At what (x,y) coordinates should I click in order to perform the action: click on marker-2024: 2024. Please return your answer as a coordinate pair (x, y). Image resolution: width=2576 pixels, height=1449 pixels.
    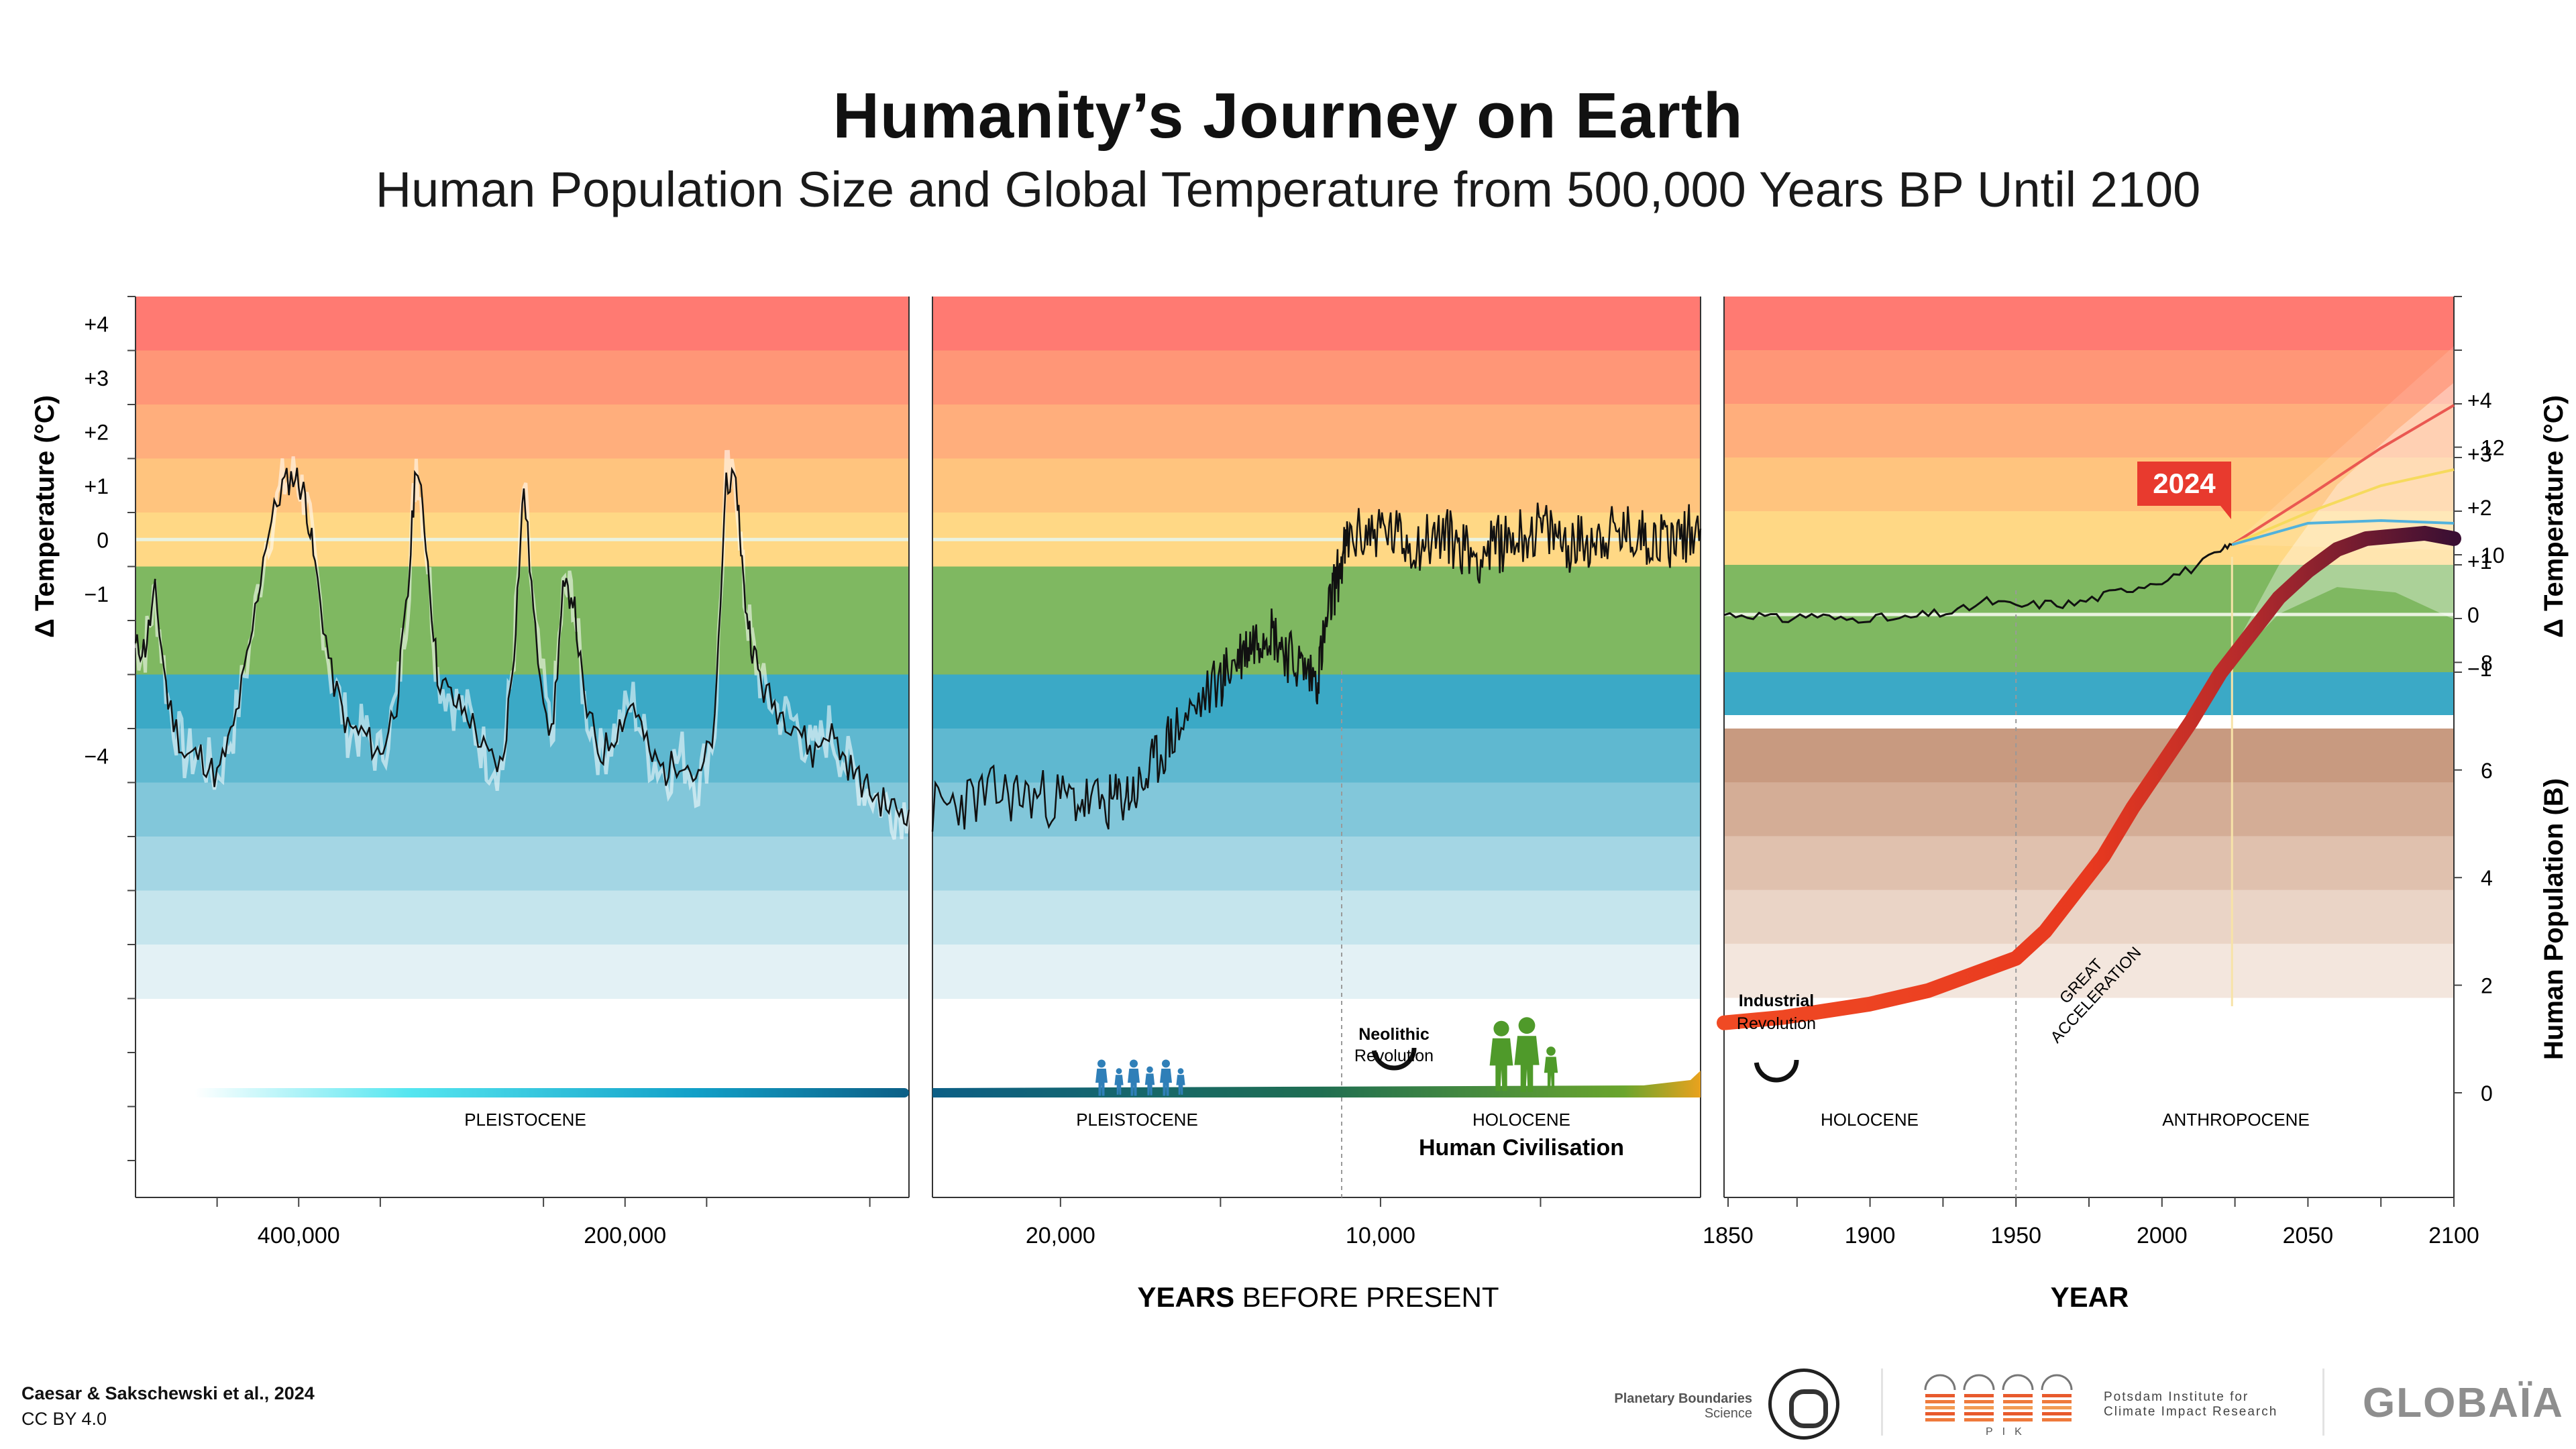
    Looking at the image, I should click on (2184, 490).